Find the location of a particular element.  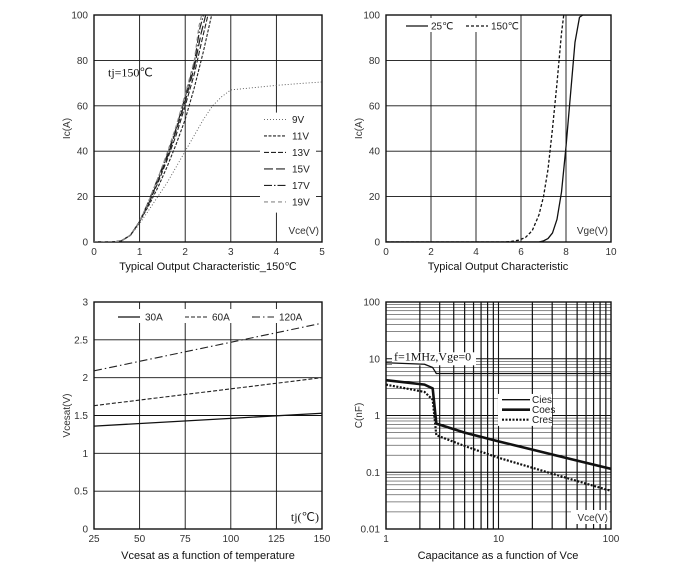

y-tick-label: 0.01 is located at coordinates (371, 530).